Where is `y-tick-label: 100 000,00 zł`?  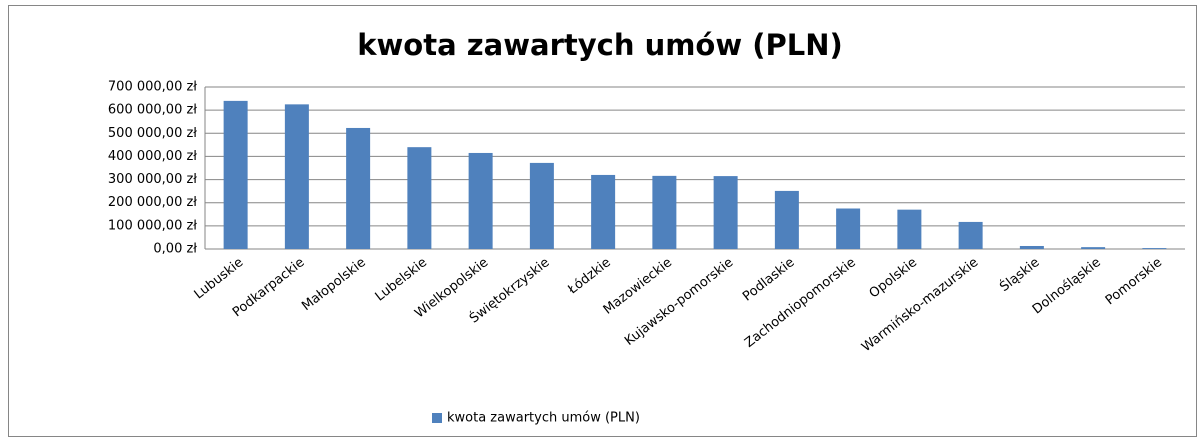 y-tick-label: 100 000,00 zł is located at coordinates (152, 225).